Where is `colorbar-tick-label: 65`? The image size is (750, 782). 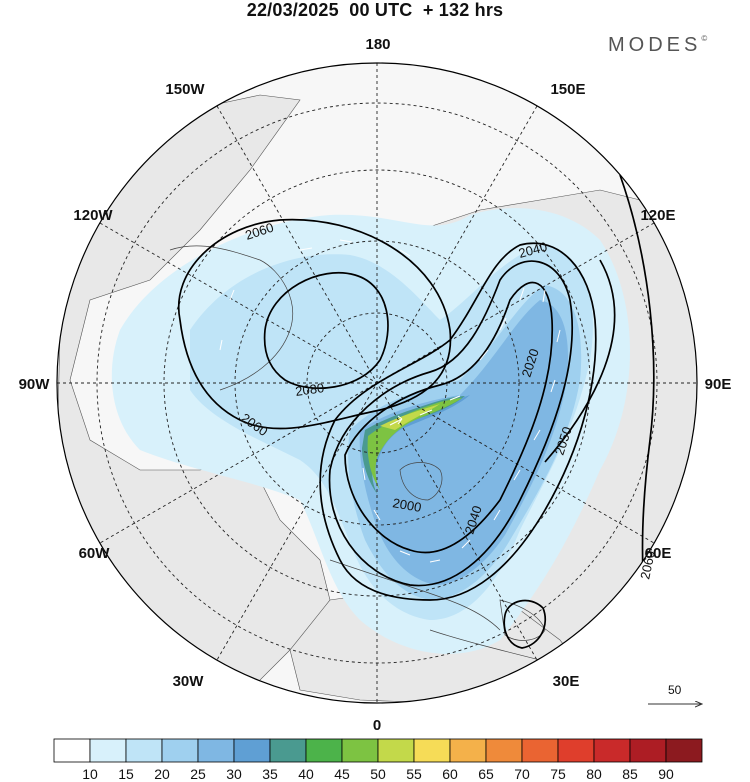
colorbar-tick-label: 65 is located at coordinates (486, 774).